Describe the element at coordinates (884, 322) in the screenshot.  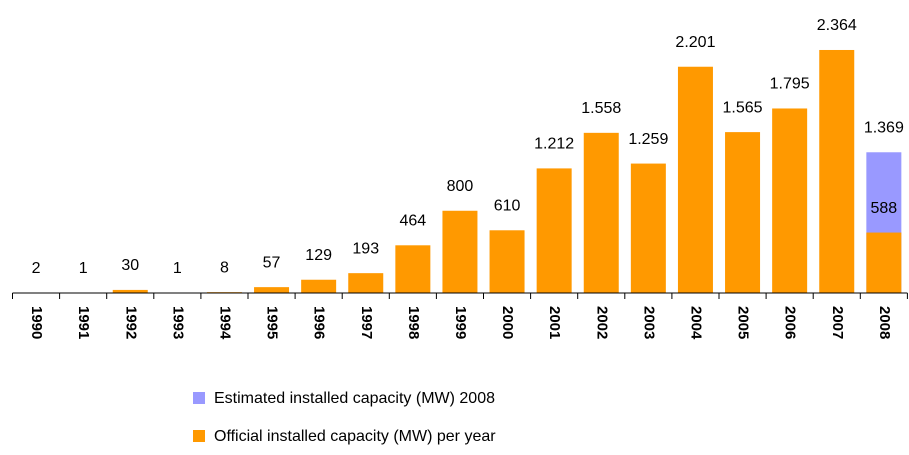
I see `x-tick-label: 2008` at that location.